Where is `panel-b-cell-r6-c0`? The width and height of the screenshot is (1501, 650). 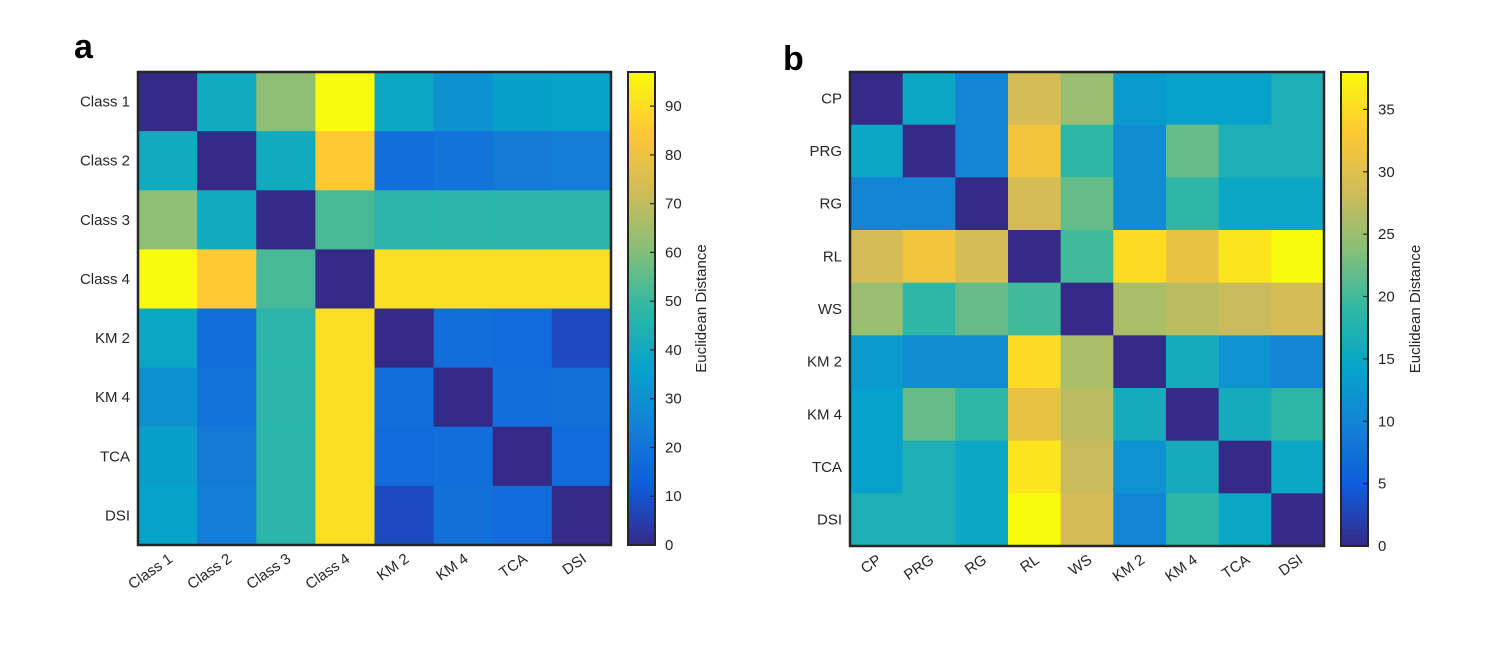
panel-b-cell-r6-c0 is located at coordinates (877, 415).